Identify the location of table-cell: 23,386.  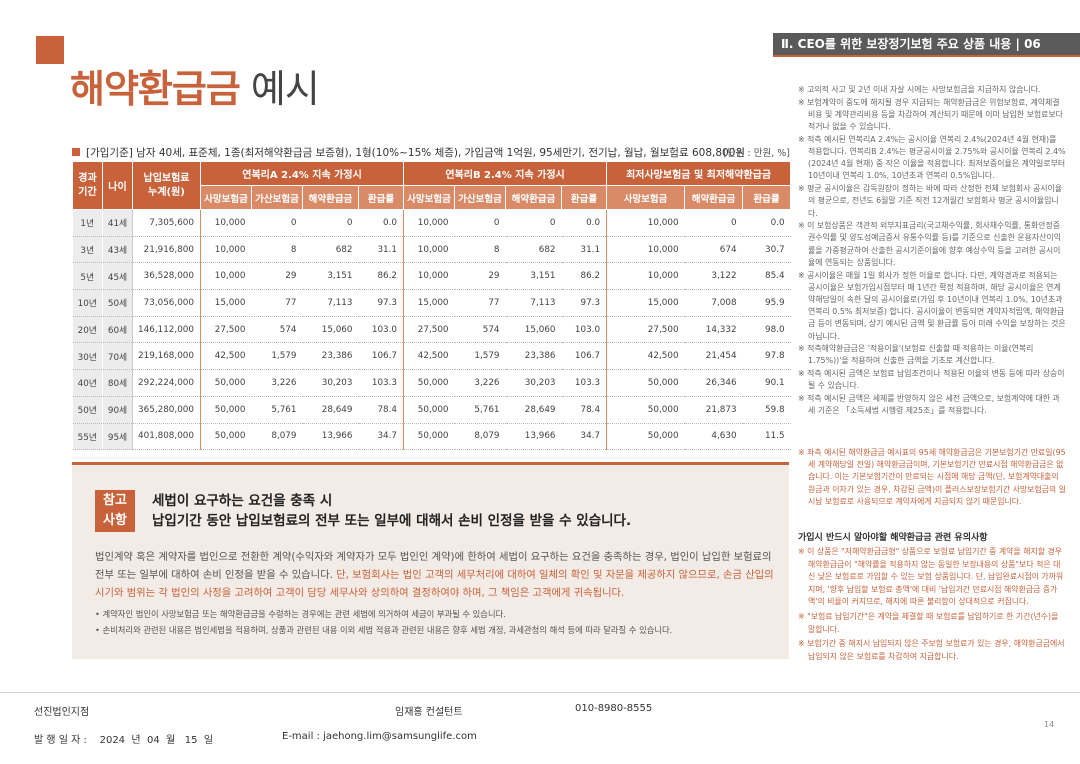
(533, 356).